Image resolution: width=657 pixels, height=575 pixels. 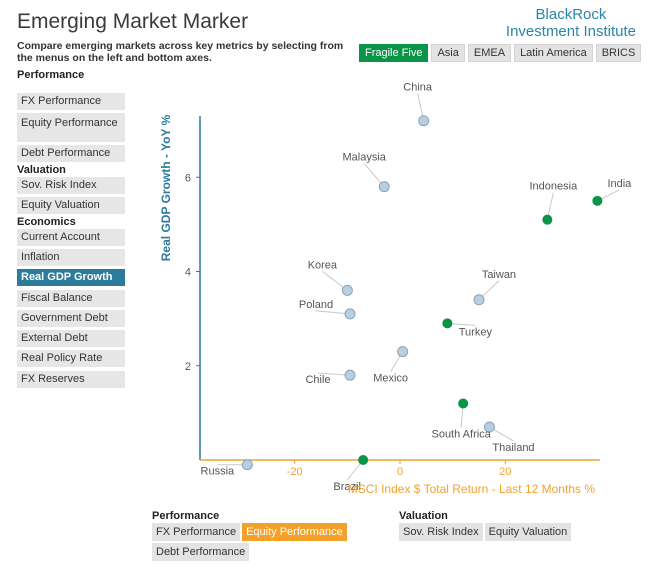 What do you see at coordinates (461, 434) in the screenshot?
I see `point-label-south-africa: South Africa` at bounding box center [461, 434].